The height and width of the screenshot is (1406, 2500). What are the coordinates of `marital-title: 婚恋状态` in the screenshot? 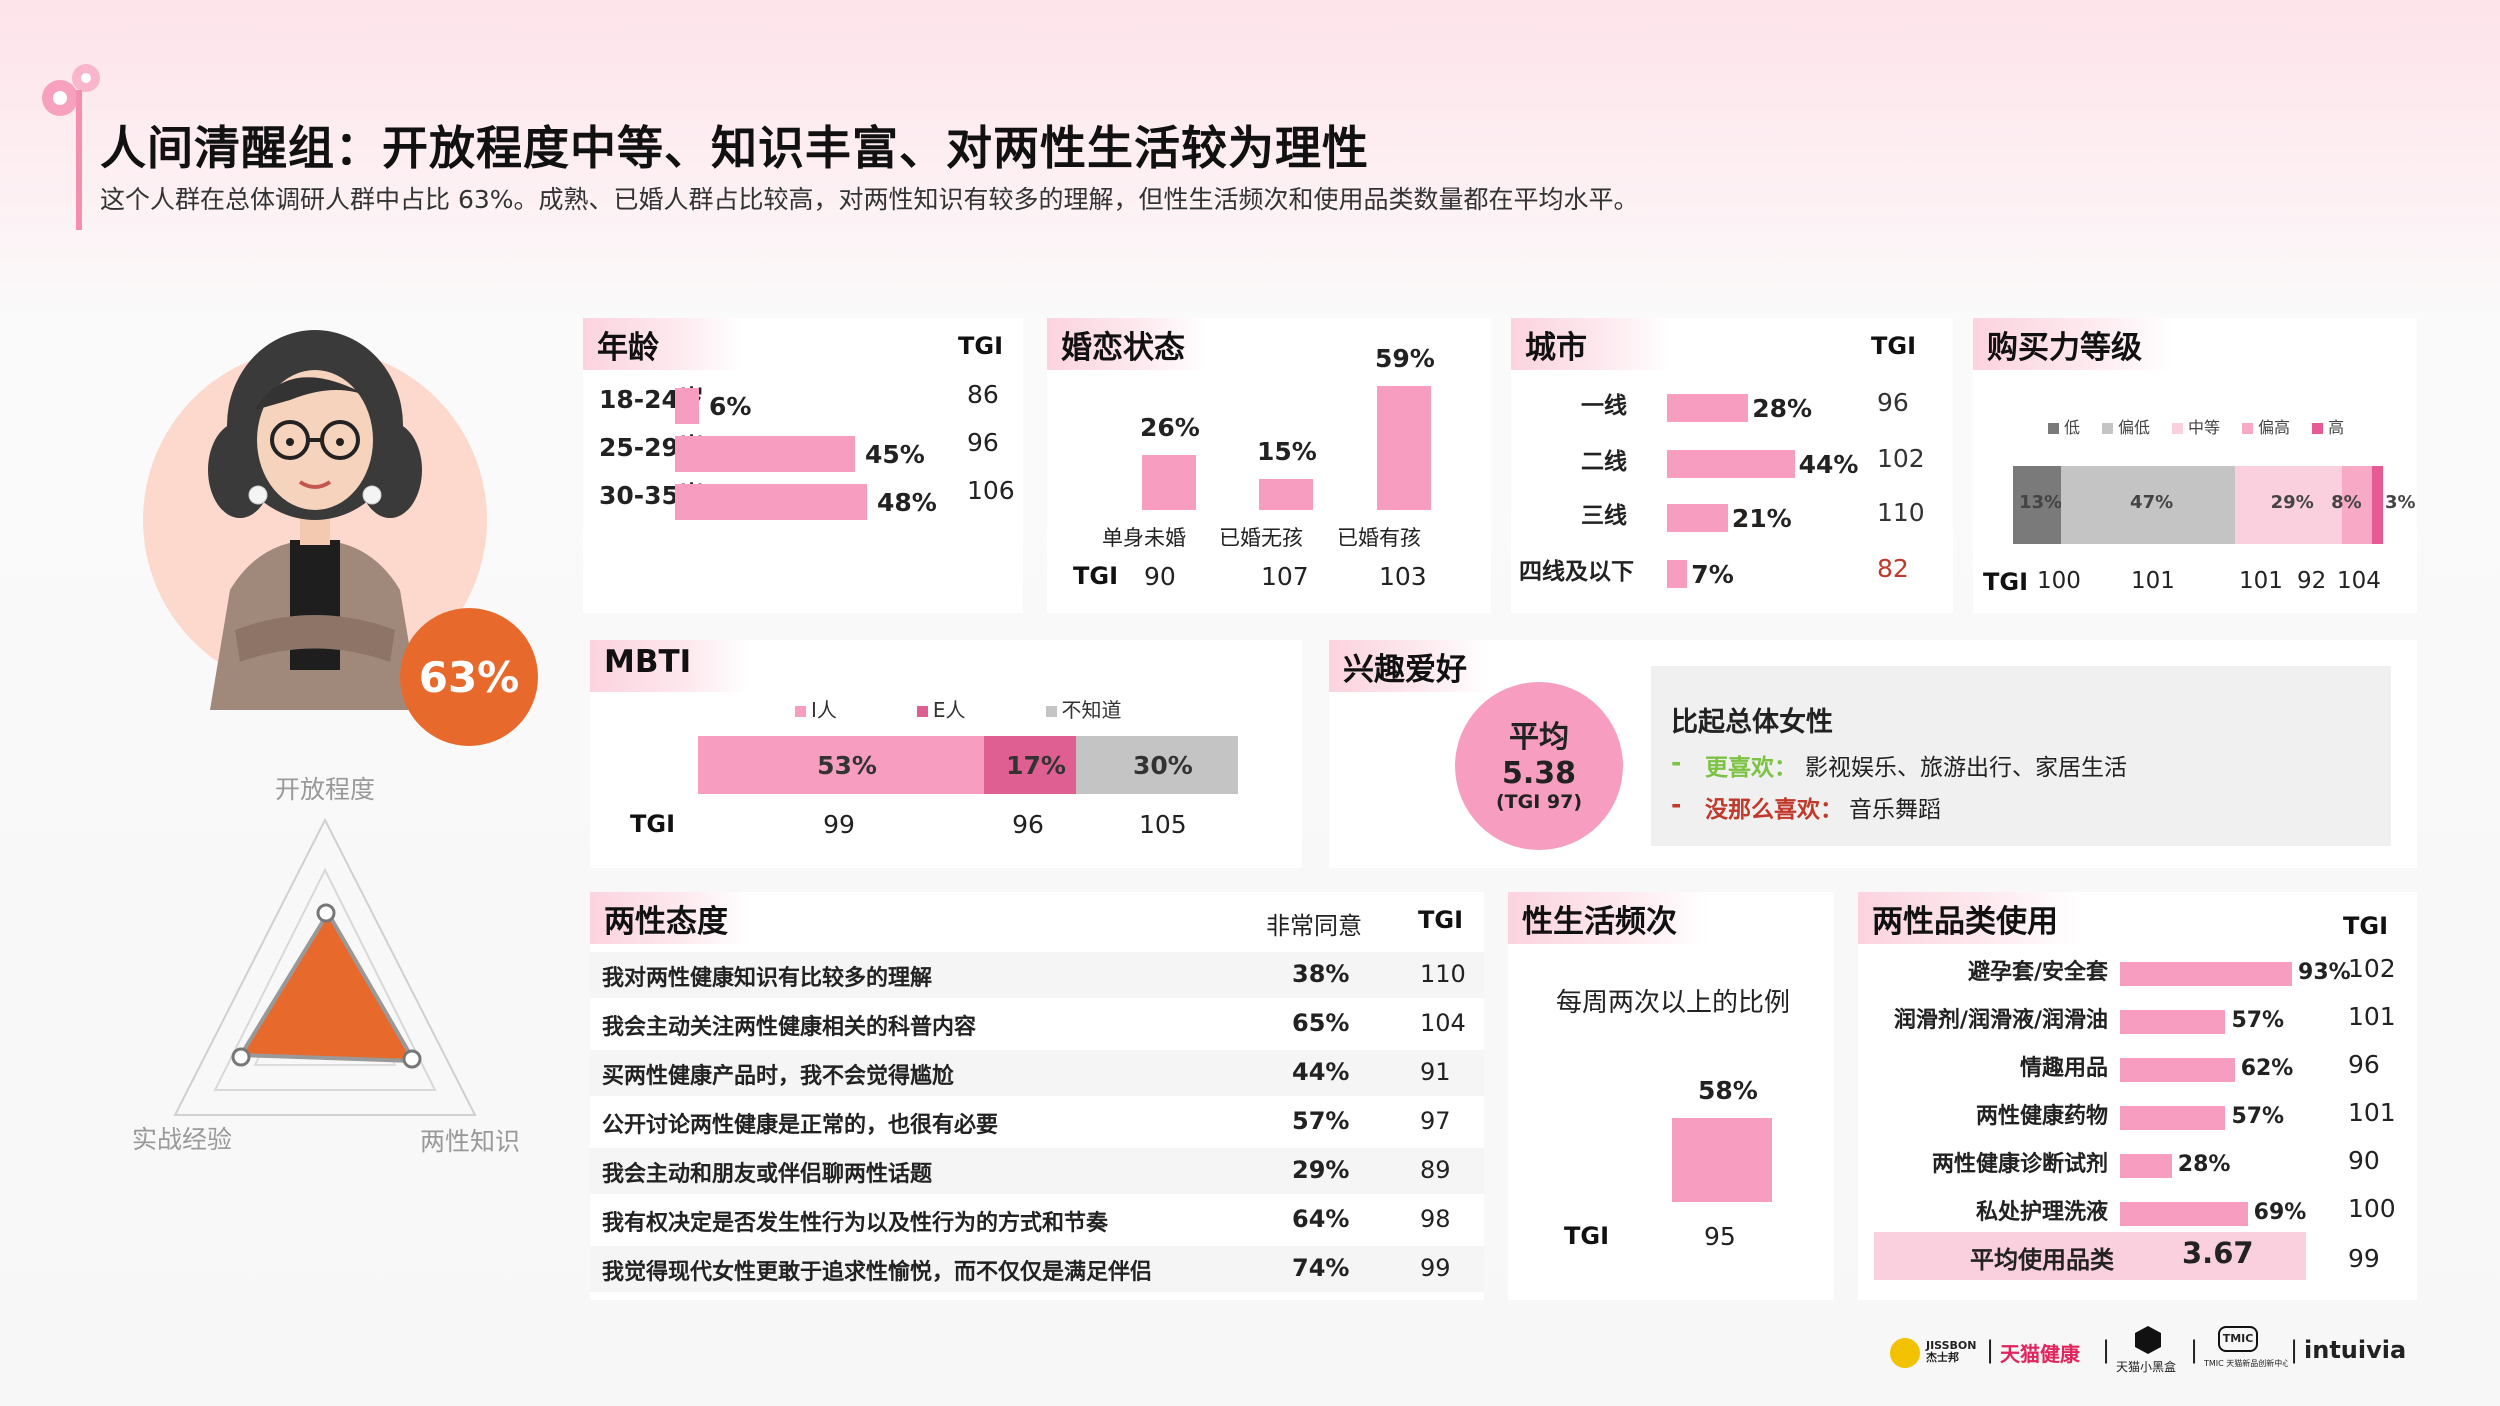 It's located at (1127, 344).